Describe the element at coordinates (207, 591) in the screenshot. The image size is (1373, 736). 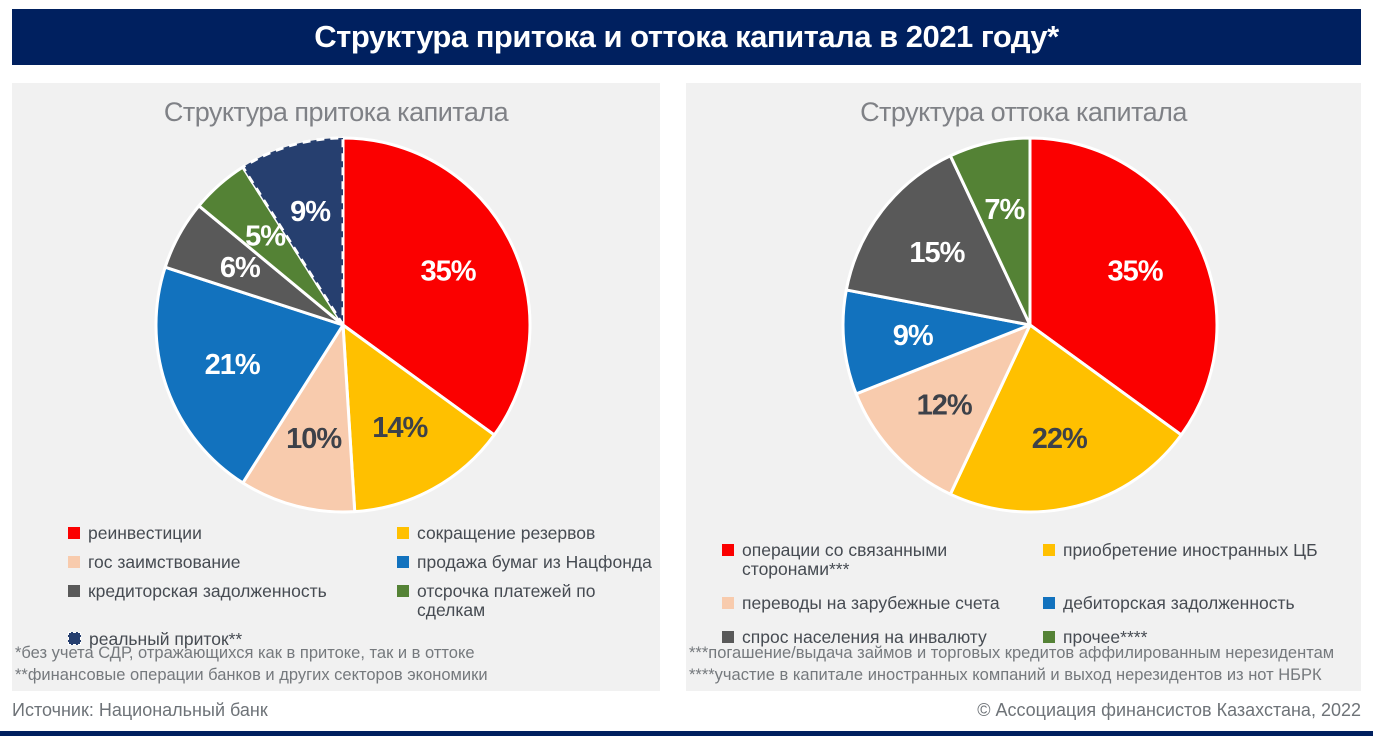
I see `legend-label: кредиторская задолженность` at that location.